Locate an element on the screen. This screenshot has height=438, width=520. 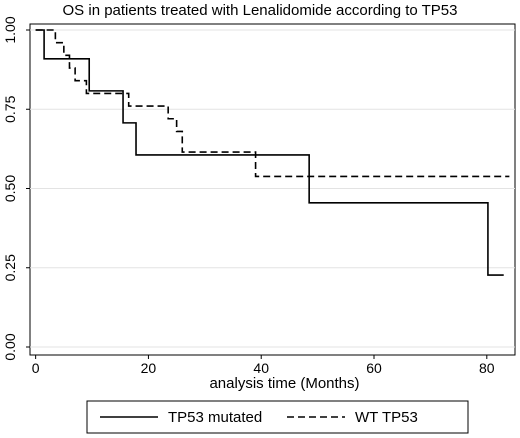
x-axis: 0 20 40 60 80 is located at coordinates (263, 365).